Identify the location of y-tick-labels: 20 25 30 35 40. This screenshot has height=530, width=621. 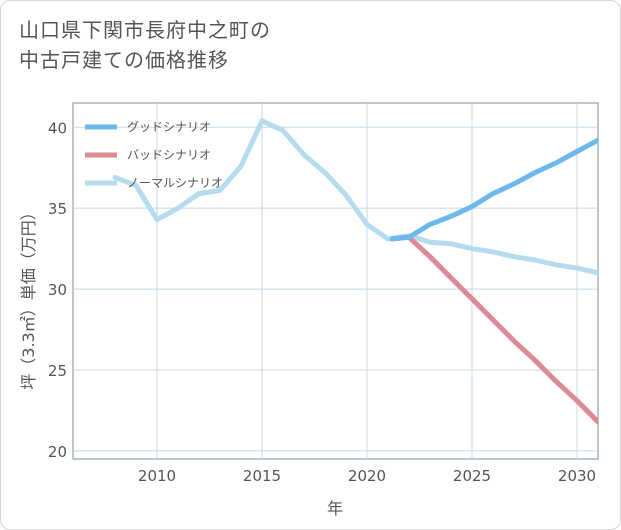
(57, 290).